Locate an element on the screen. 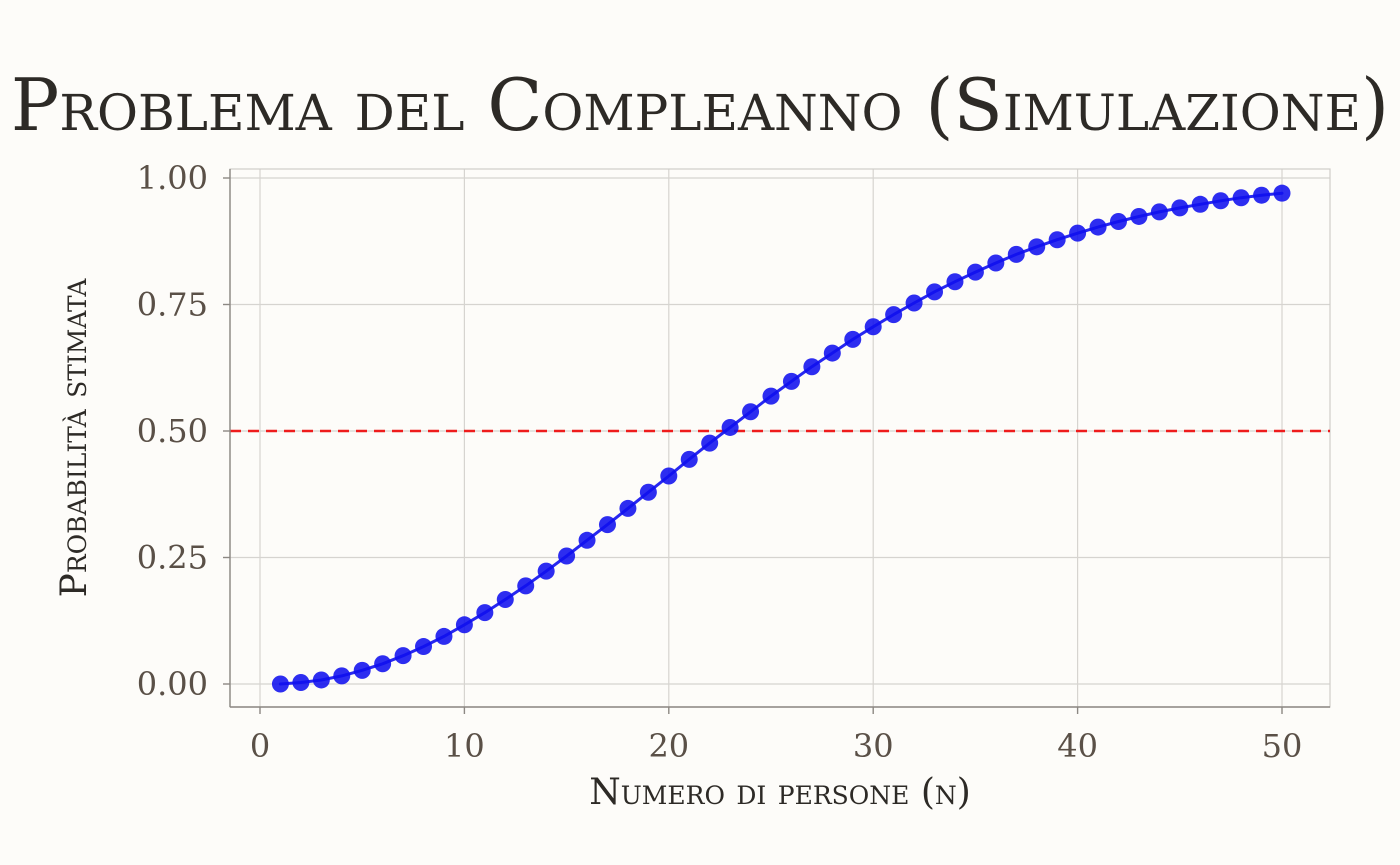  x-tick-label-4: 40 is located at coordinates (1077, 746).